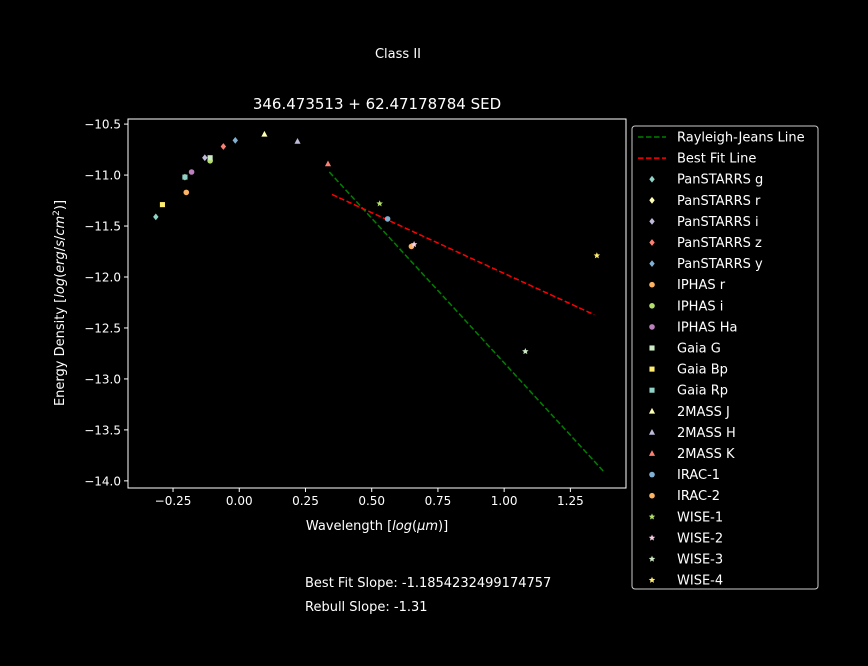 Image resolution: width=868 pixels, height=666 pixels. What do you see at coordinates (371, 501) in the screenshot?
I see `x-tick-label: 0.50` at bounding box center [371, 501].